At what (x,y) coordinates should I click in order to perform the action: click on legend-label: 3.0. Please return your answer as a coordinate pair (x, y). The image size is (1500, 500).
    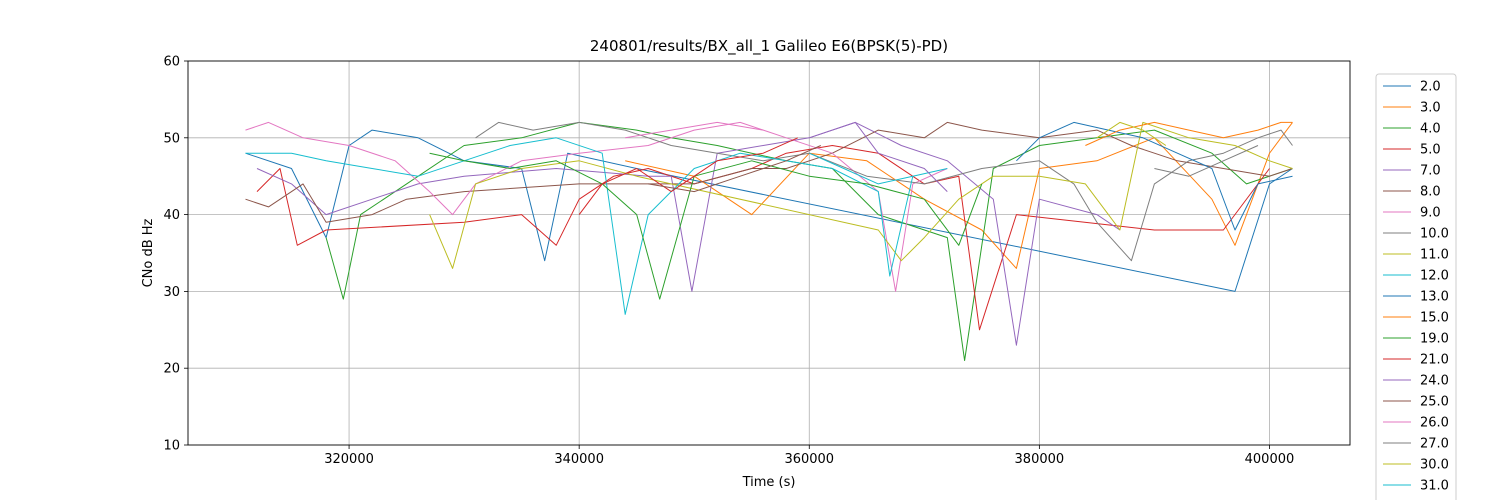
    Looking at the image, I should click on (1430, 108).